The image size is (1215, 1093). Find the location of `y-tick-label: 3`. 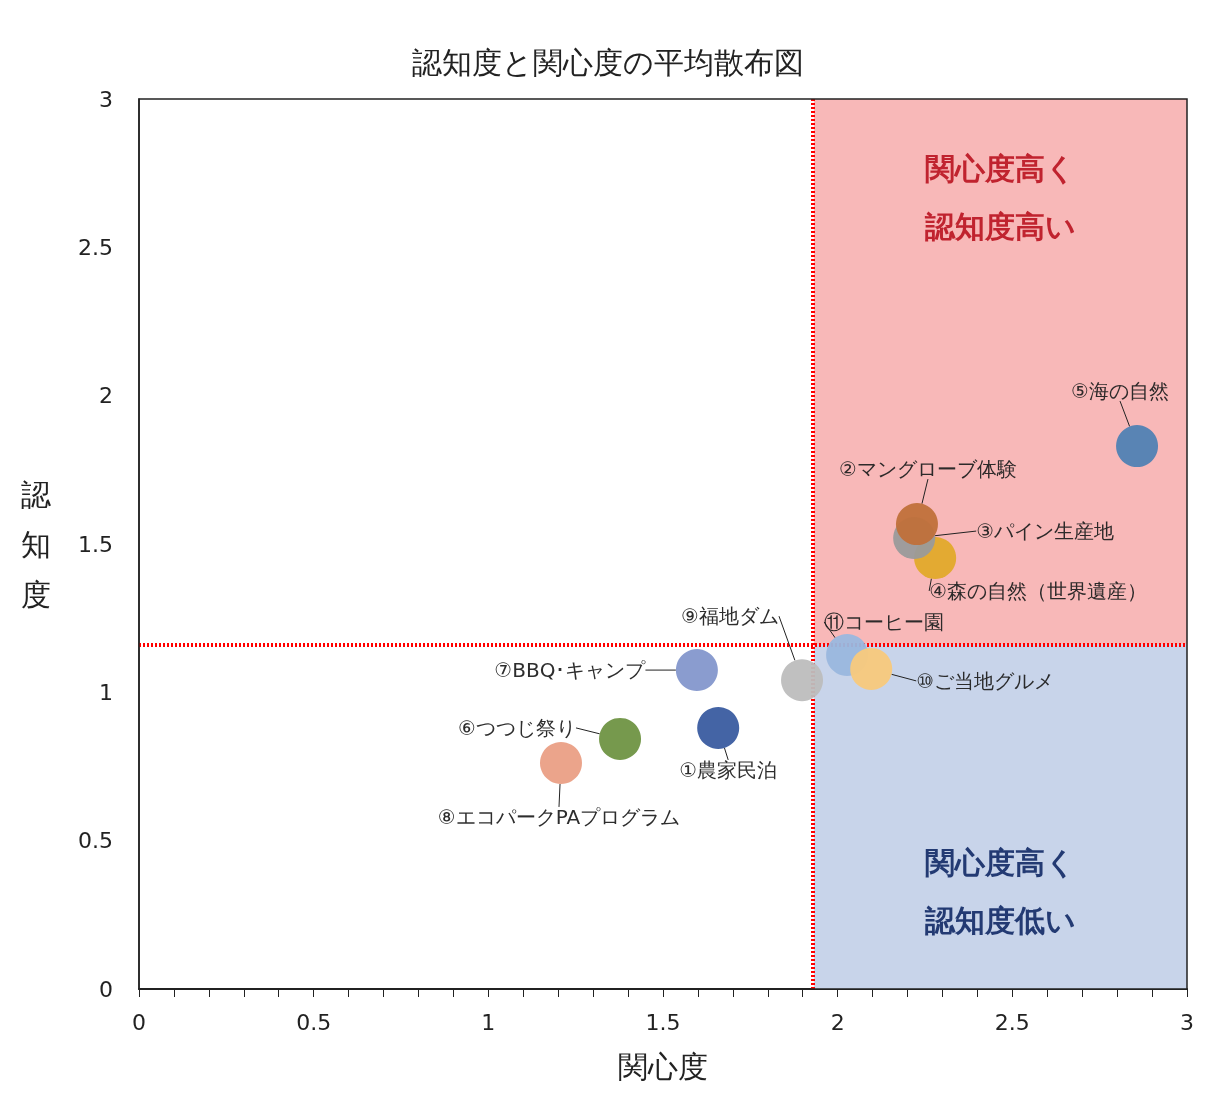

y-tick-label: 3 is located at coordinates (106, 99).